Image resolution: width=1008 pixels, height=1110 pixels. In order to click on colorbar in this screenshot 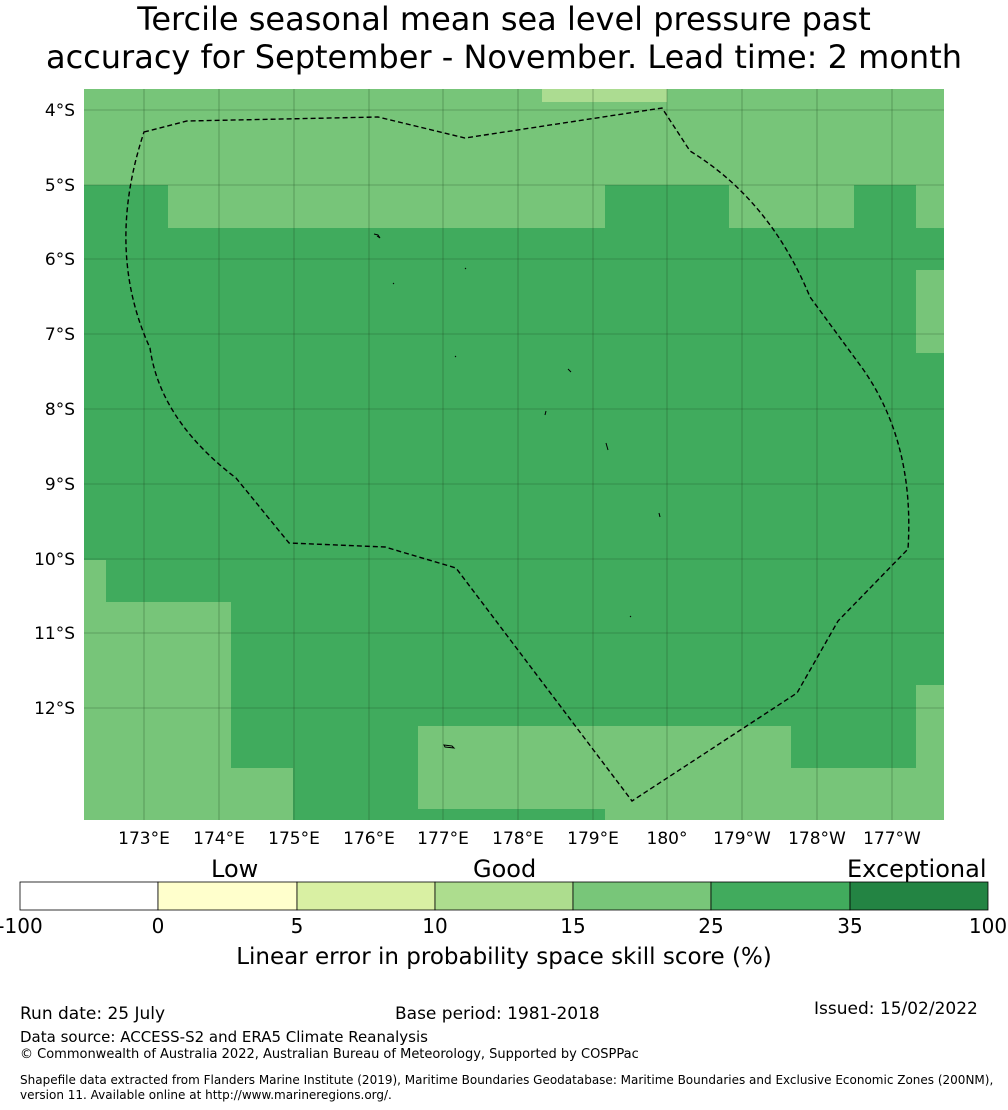, I will do `click(504, 896)`.